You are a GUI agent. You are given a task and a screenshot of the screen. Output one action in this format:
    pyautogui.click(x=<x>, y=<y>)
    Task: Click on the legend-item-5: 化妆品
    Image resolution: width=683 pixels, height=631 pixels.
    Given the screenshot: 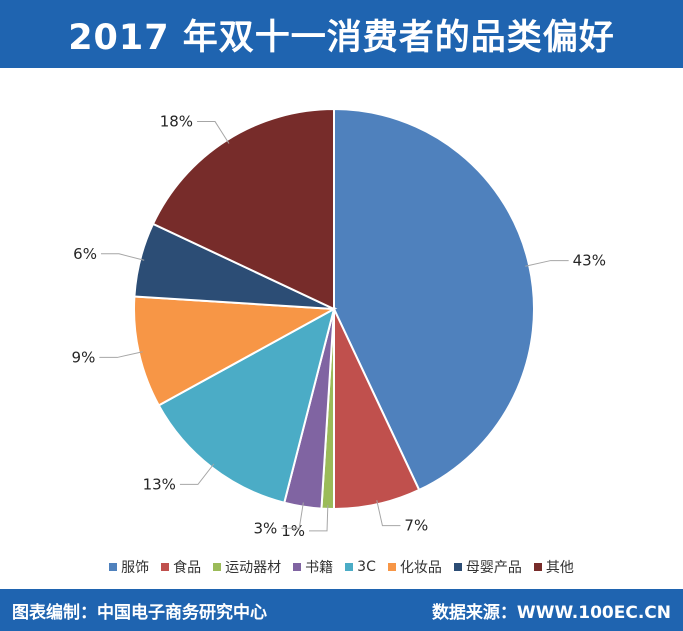 What is the action you would take?
    pyautogui.click(x=414, y=567)
    